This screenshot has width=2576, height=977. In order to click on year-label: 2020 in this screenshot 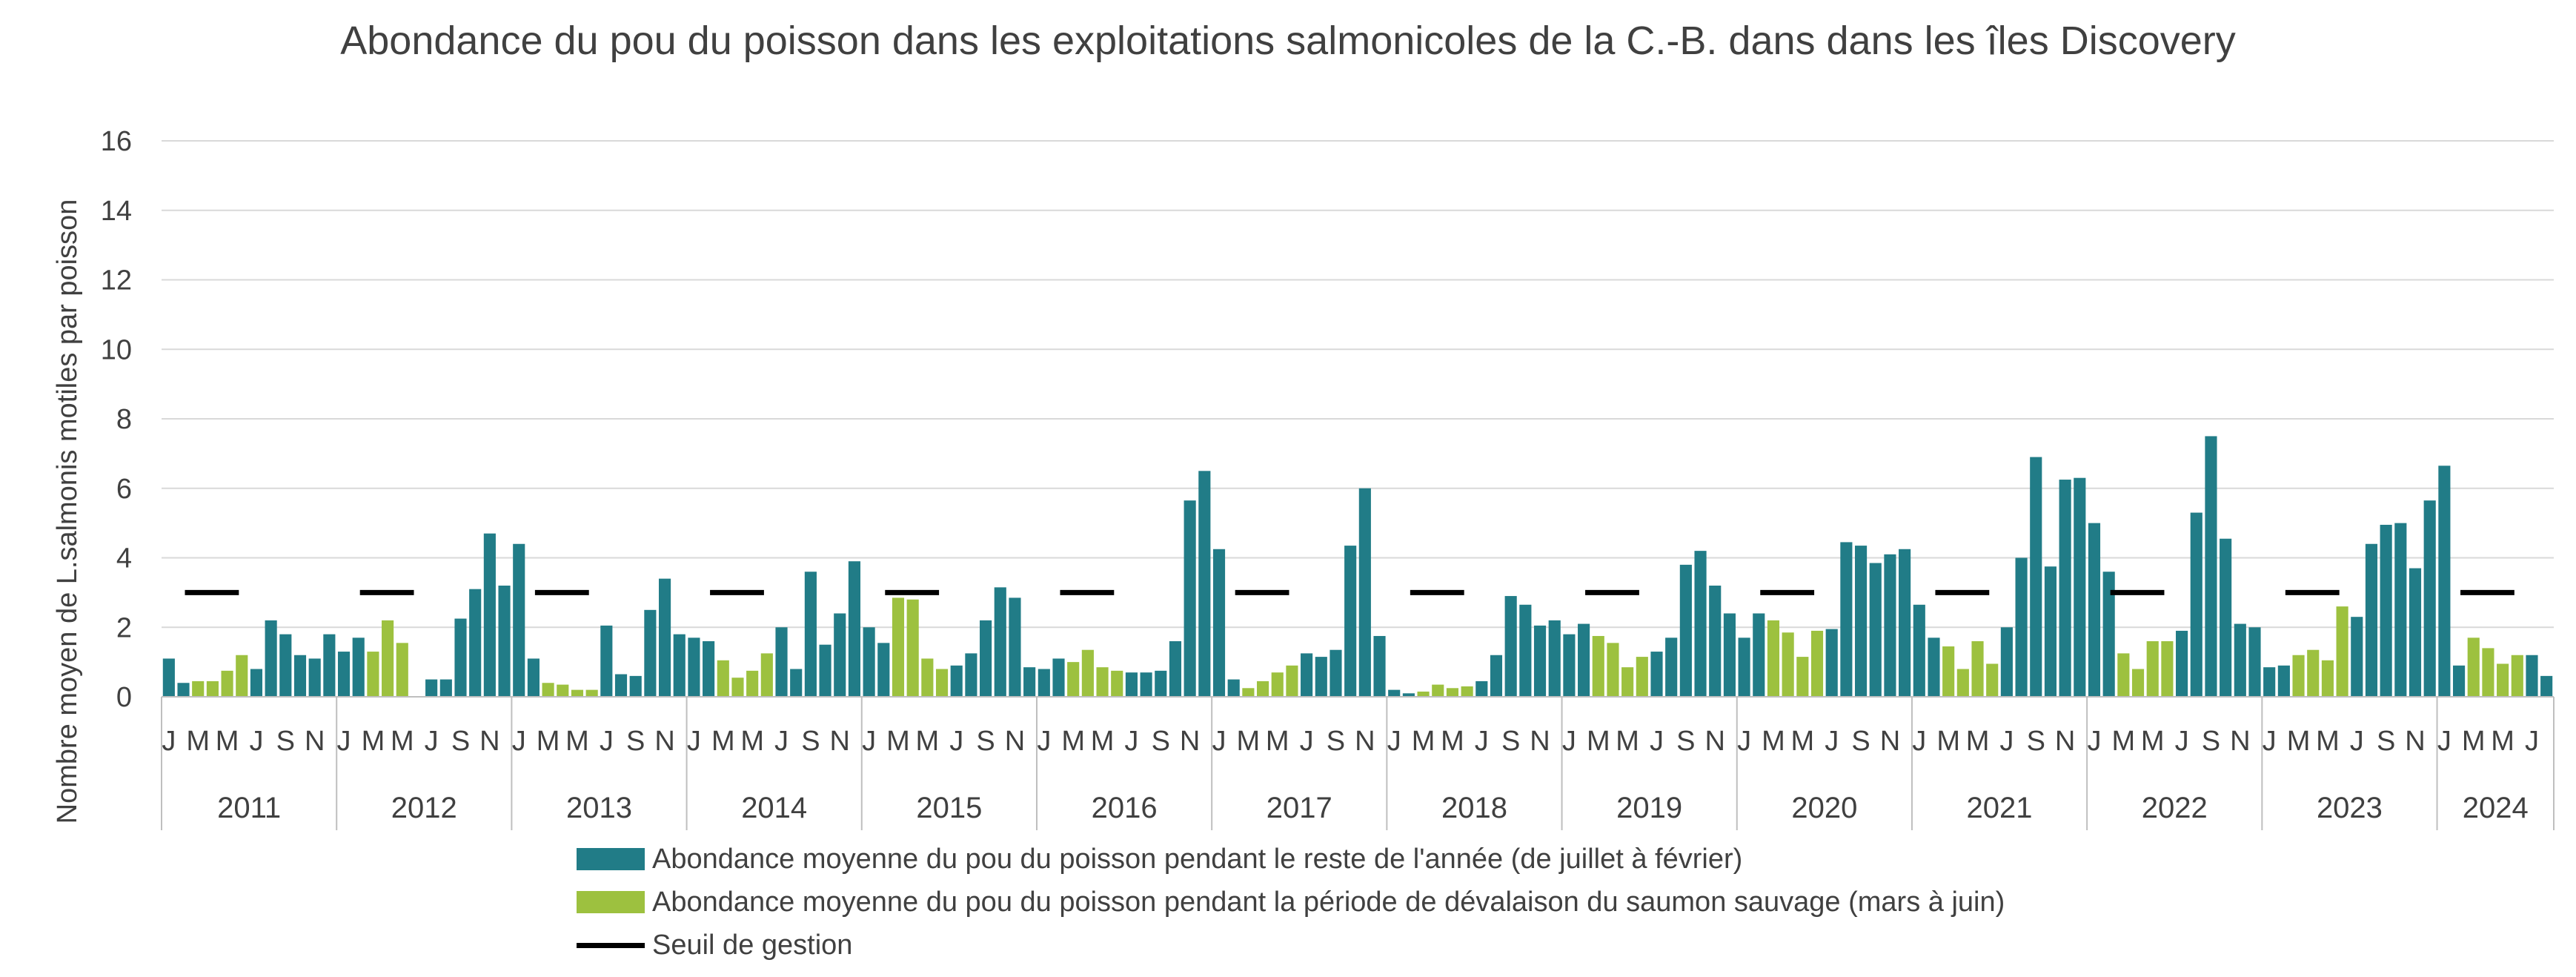, I will do `click(1824, 808)`.